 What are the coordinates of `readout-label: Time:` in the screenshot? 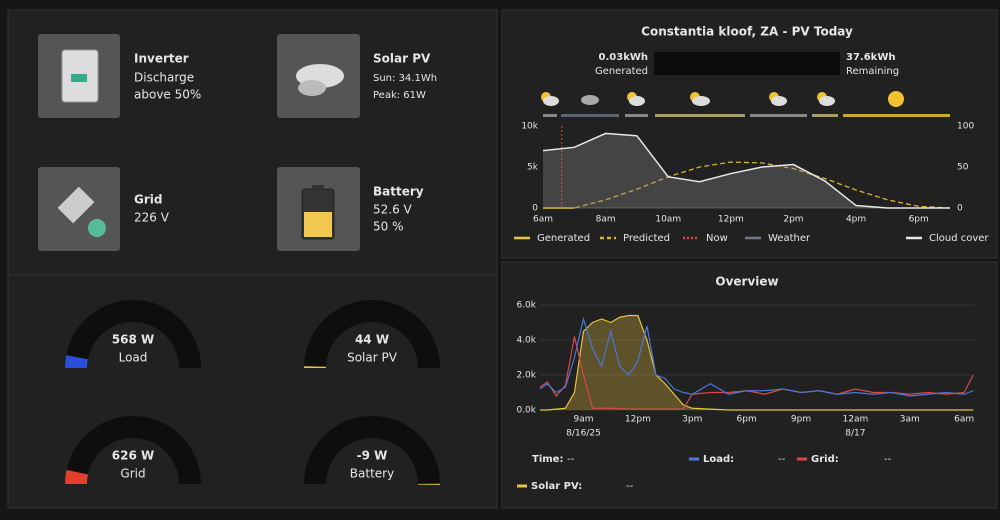 It's located at (547, 459).